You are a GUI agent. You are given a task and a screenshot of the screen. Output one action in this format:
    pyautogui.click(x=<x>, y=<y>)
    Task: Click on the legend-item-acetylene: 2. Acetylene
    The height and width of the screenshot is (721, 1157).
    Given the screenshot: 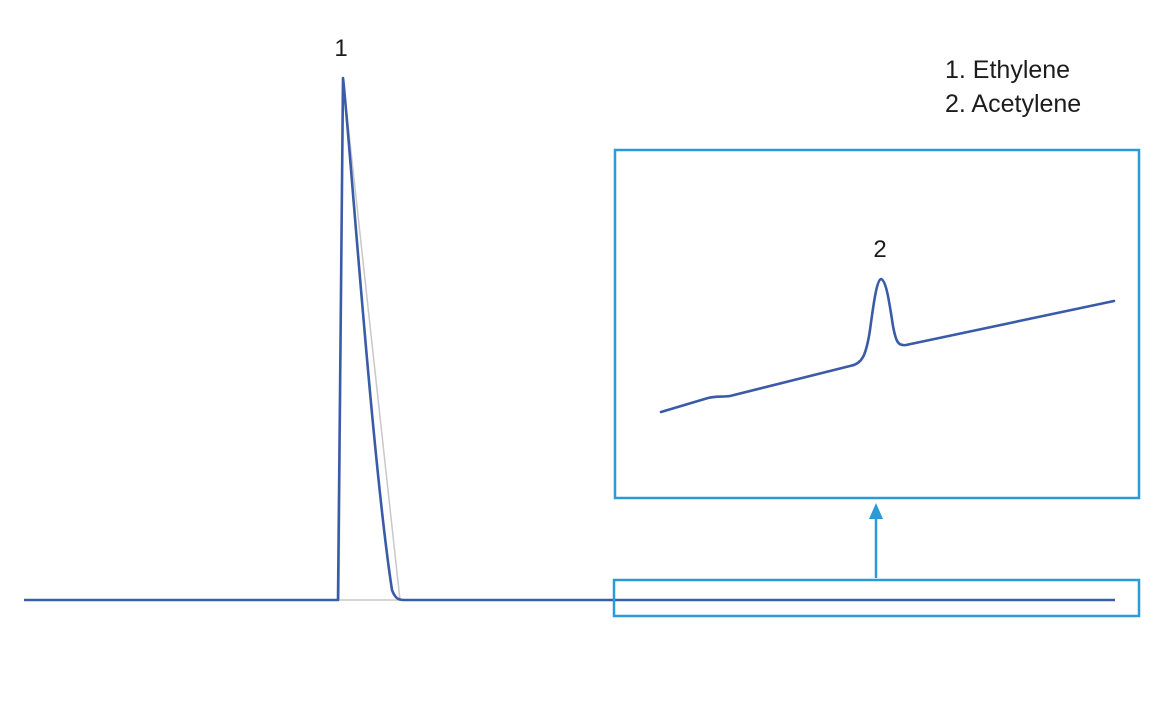 What is the action you would take?
    pyautogui.click(x=1013, y=104)
    